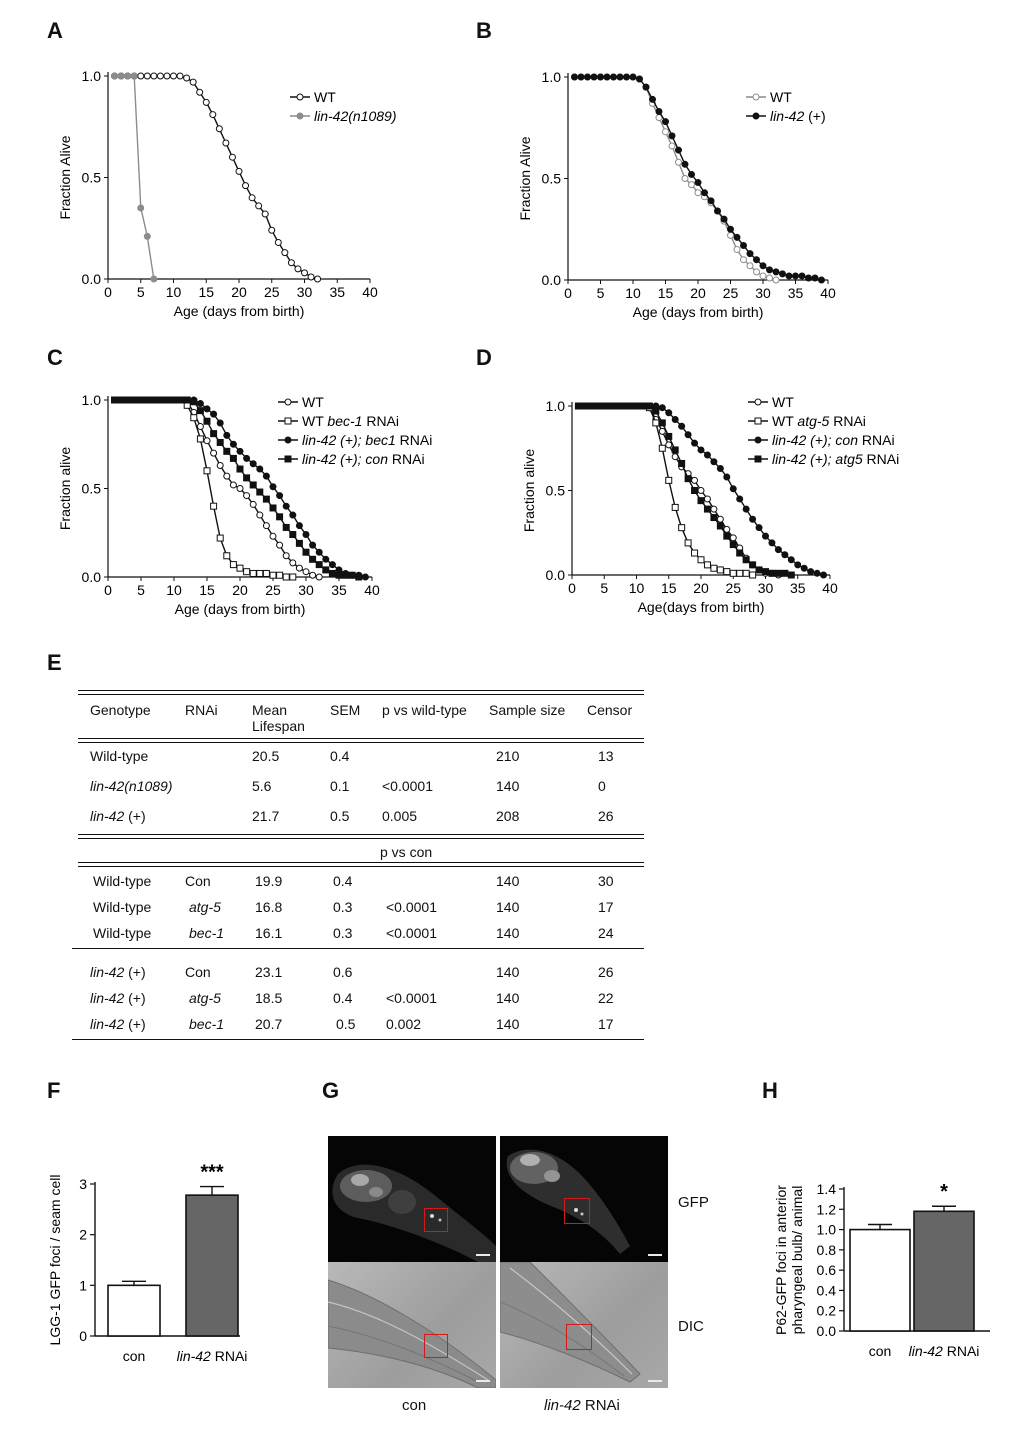 This screenshot has height=1436, width=1020. Describe the element at coordinates (83, 1235) in the screenshot. I see `y-tick-label: 2` at that location.